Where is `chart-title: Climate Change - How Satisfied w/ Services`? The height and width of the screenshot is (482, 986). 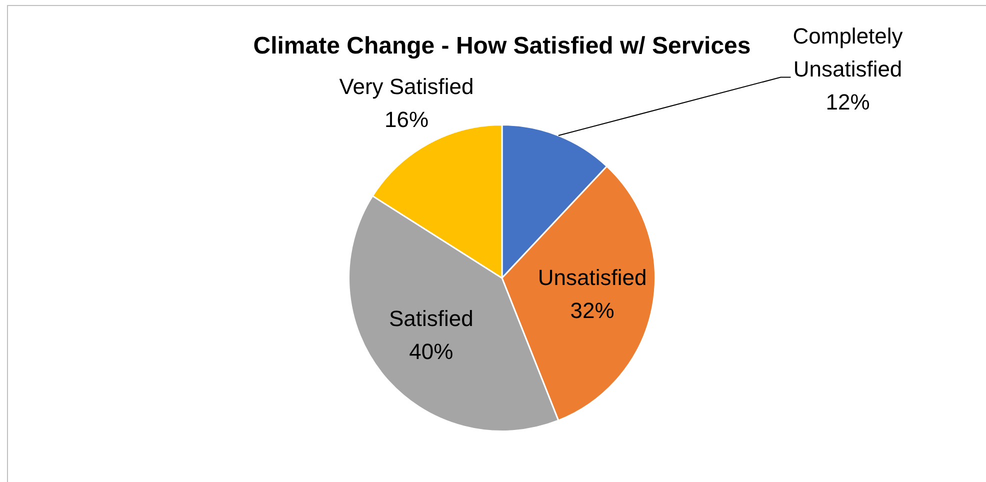 chart-title: Climate Change - How Satisfied w/ Services is located at coordinates (502, 46).